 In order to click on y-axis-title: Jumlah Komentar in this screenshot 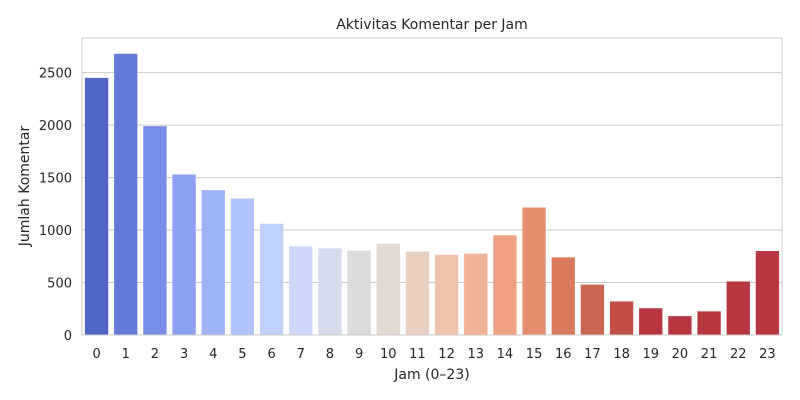, I will do `click(25, 187)`.